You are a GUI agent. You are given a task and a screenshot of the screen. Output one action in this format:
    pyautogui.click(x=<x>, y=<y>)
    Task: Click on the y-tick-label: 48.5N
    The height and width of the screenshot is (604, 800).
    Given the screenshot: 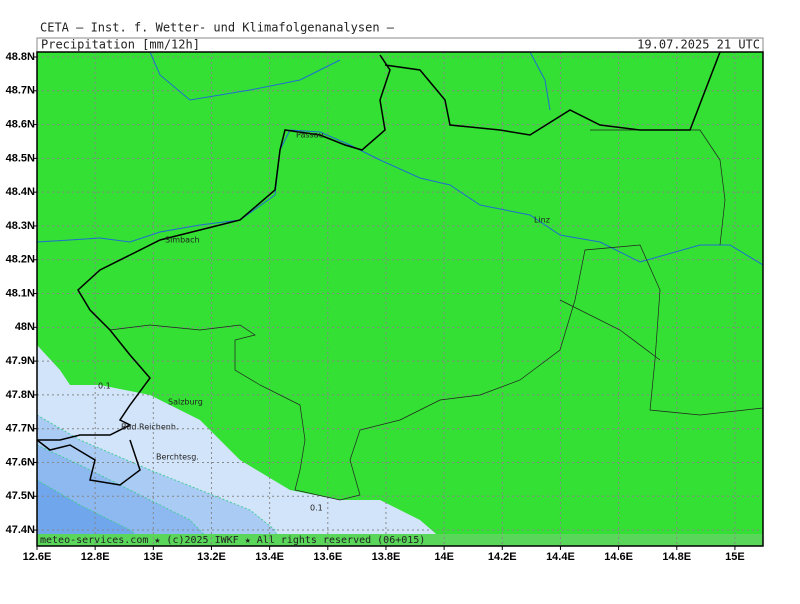 What is the action you would take?
    pyautogui.click(x=20, y=158)
    